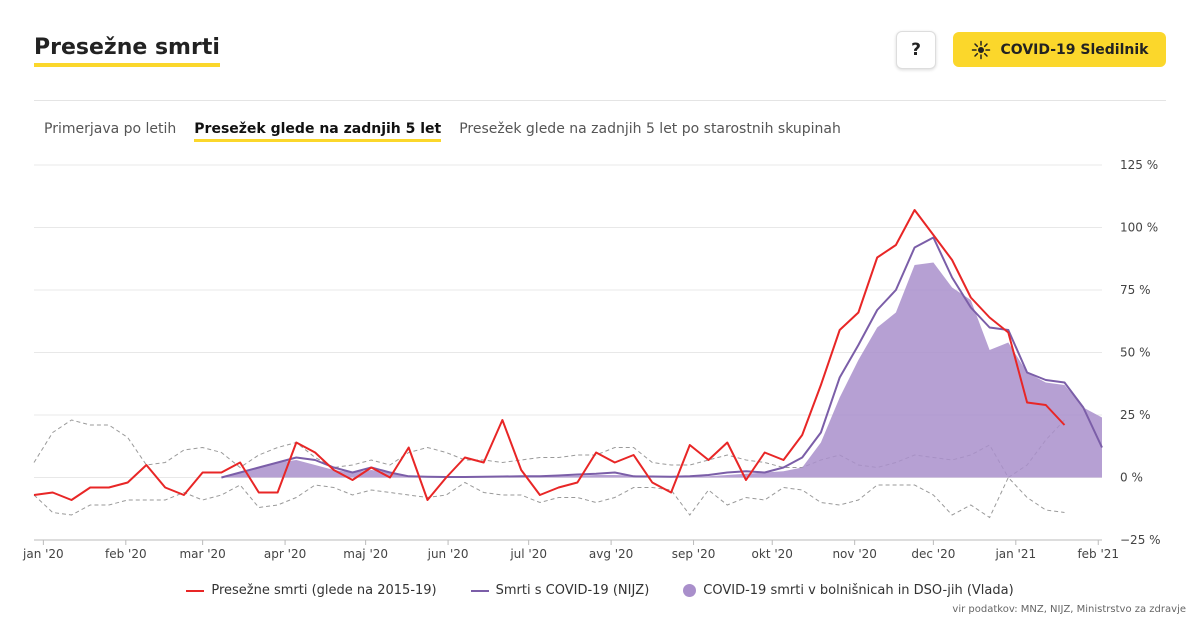 Image resolution: width=1200 pixels, height=631 pixels. I want to click on help-button: ?, so click(916, 50).